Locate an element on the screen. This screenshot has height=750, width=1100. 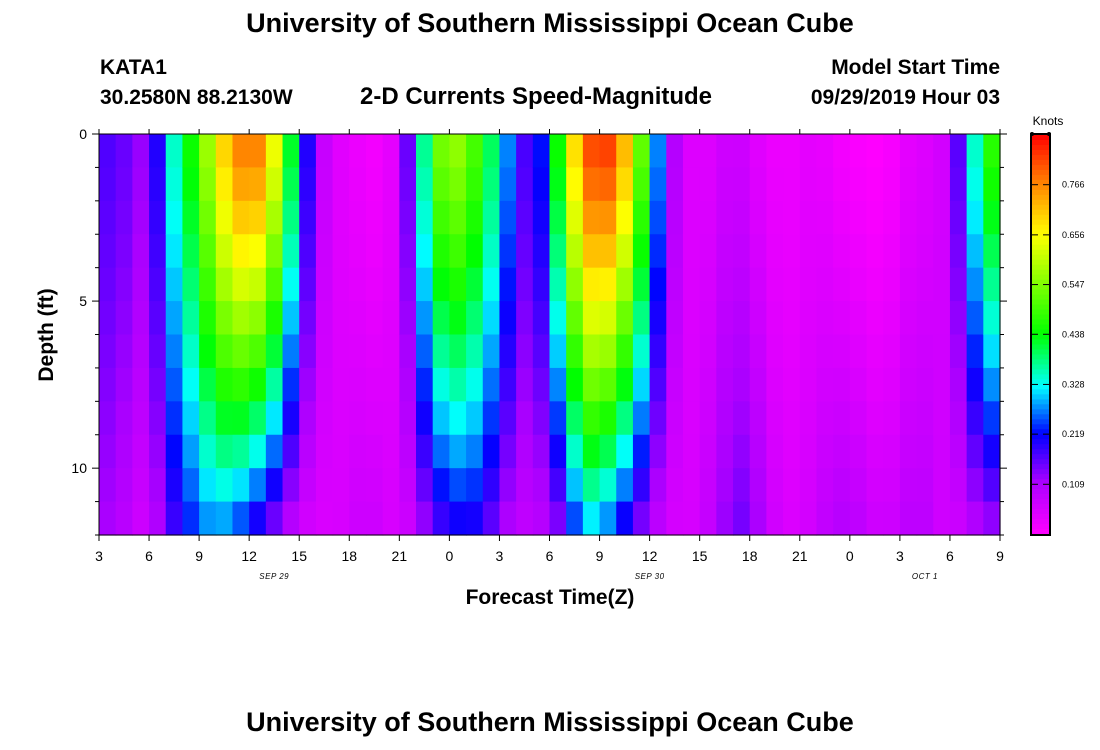
colorbar-gradient is located at coordinates (1040, 335).